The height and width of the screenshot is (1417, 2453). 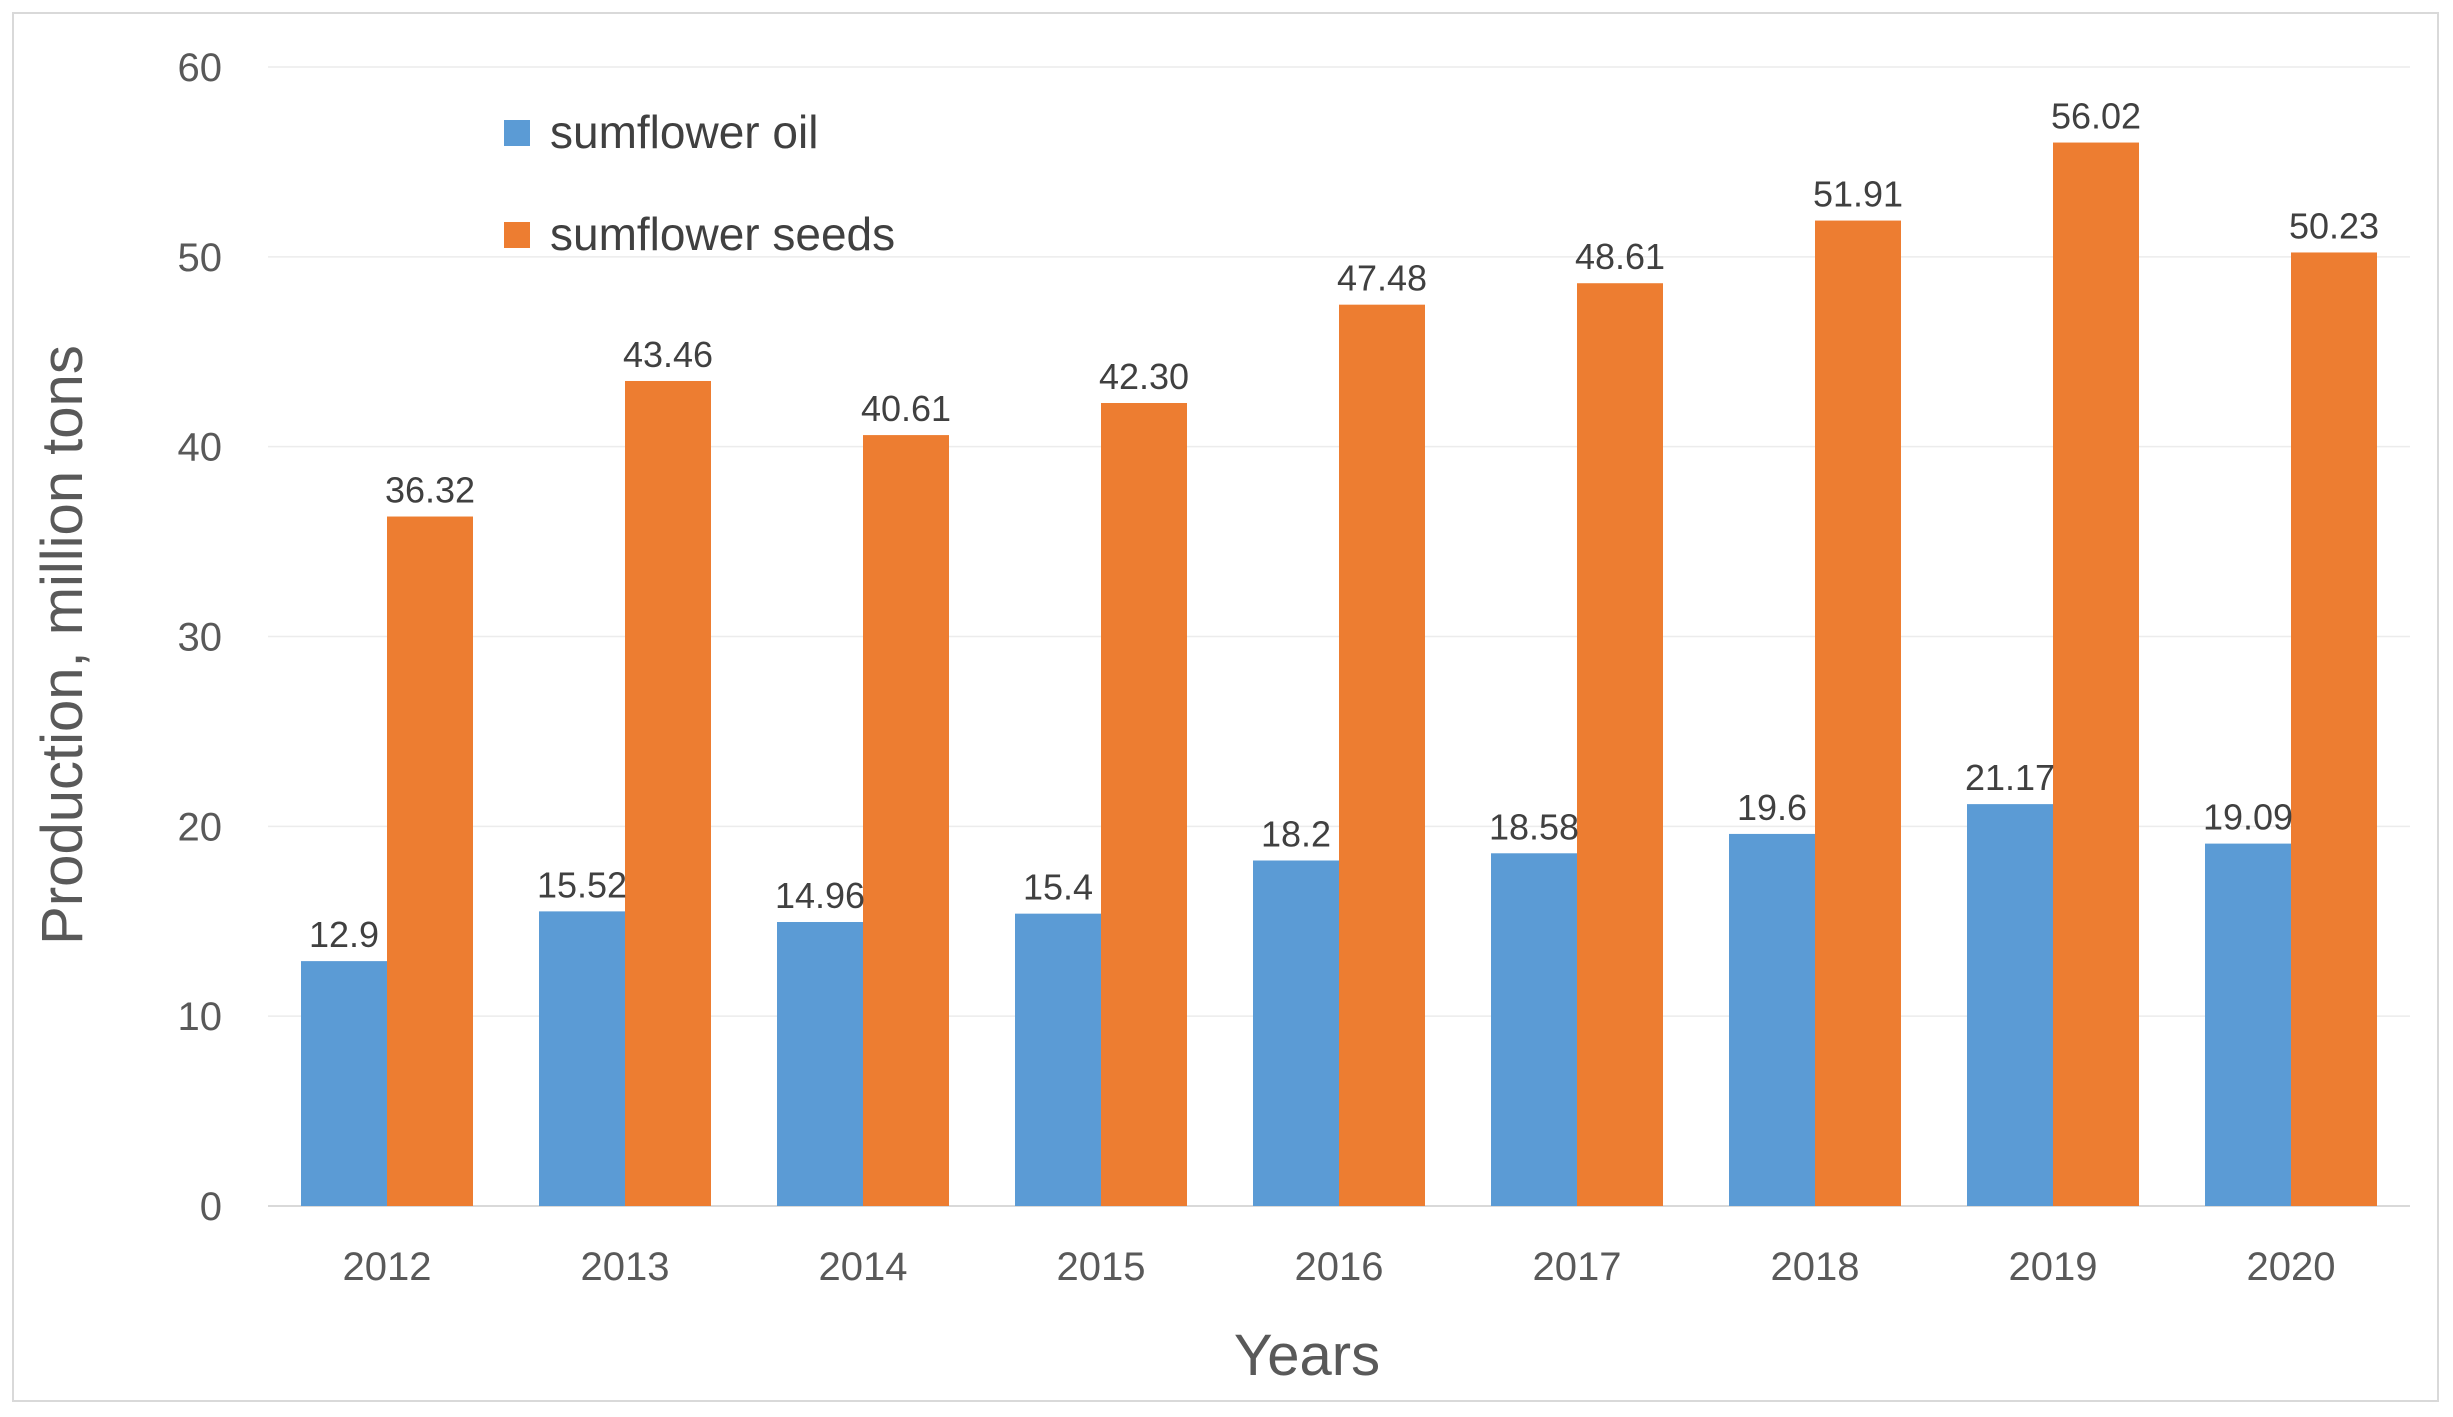 I want to click on x-tick-label-2012: 2012, so click(x=387, y=1267).